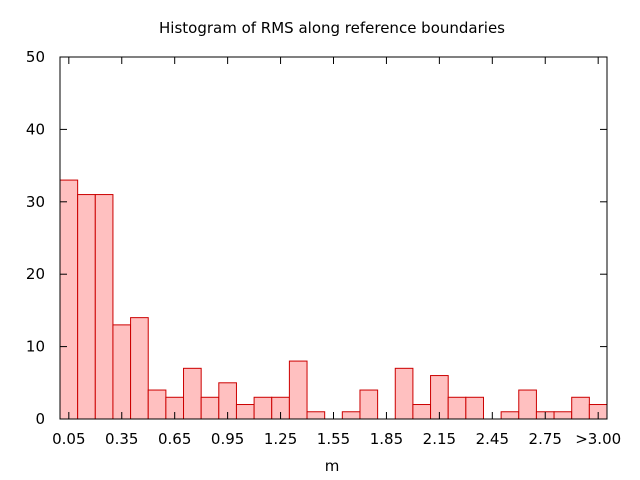 This screenshot has width=640, height=480. I want to click on x-tick-label: 0.65, so click(174, 439).